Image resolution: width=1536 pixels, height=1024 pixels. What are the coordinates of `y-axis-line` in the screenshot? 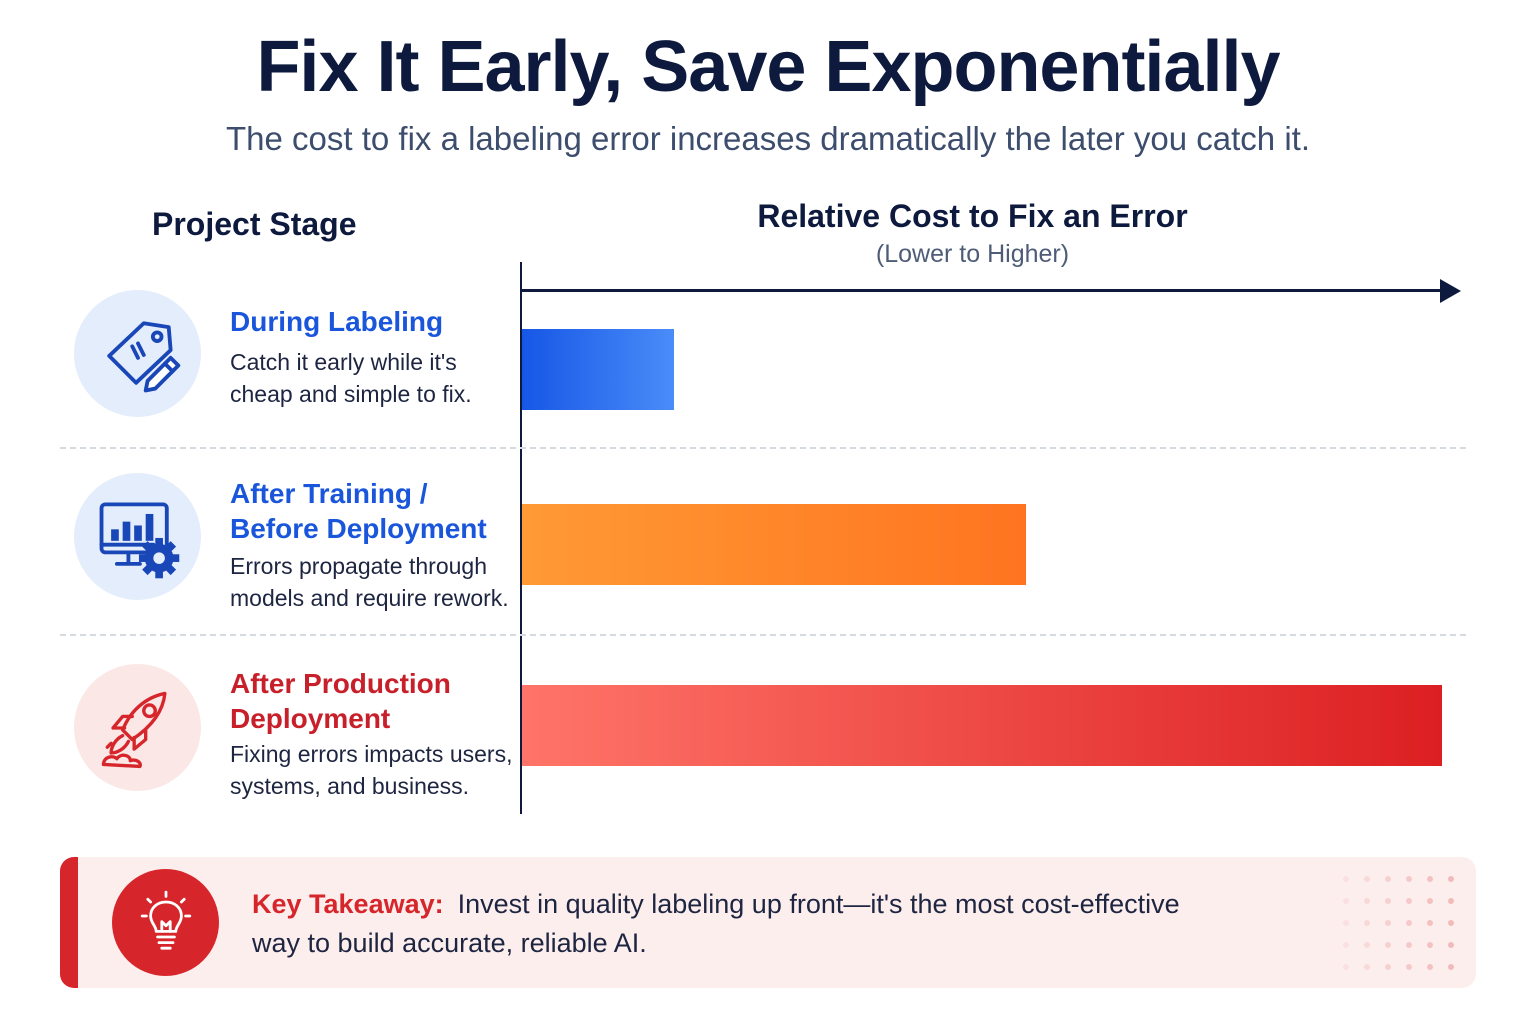 It's located at (521, 538).